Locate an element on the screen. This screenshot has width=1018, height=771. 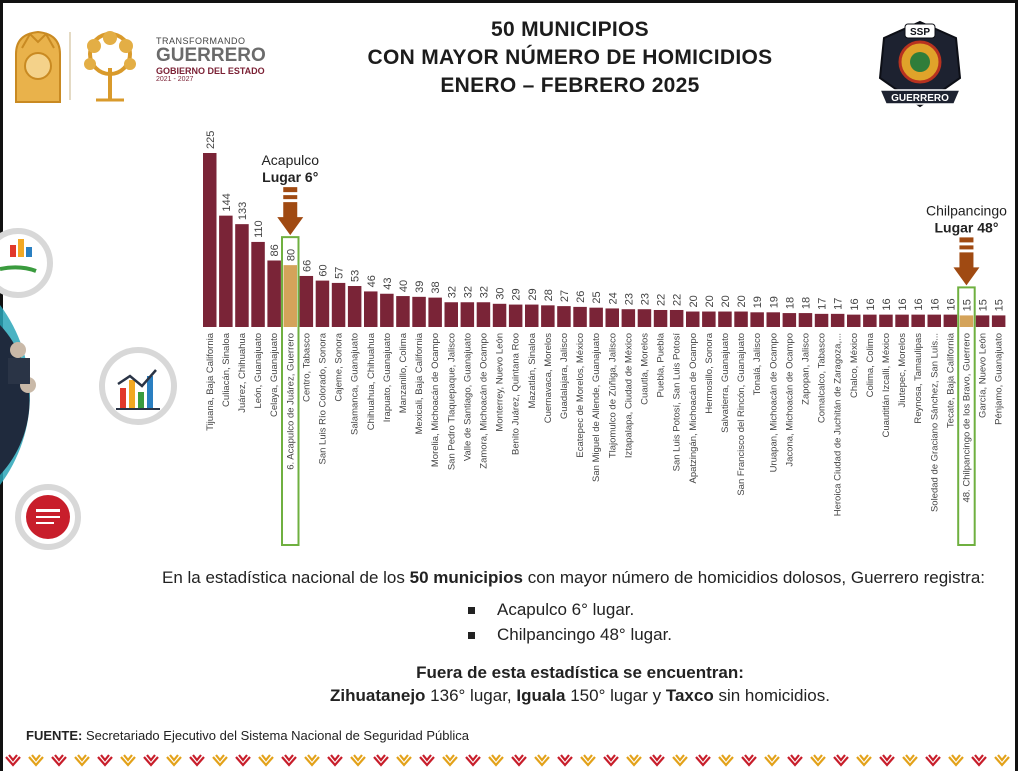
badge-banner-text: GUERRERO is located at coordinates (920, 98).